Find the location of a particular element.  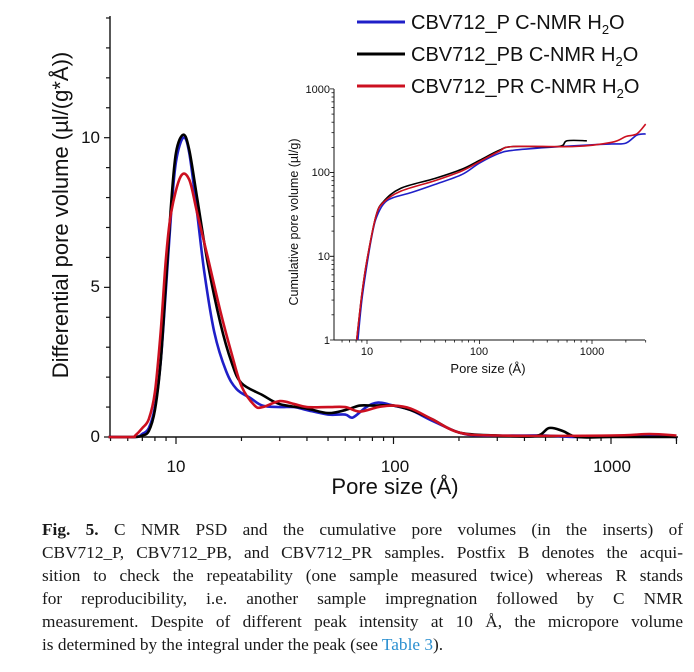

caption-text: ). is located at coordinates (438, 644).